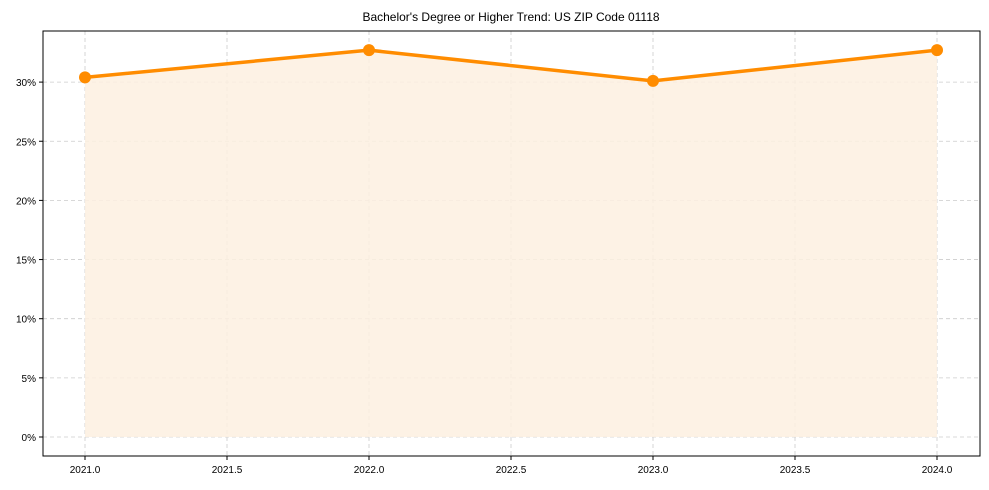 Image resolution: width=989 pixels, height=490 pixels. Describe the element at coordinates (26, 83) in the screenshot. I see `y-tick-label: 30%` at that location.